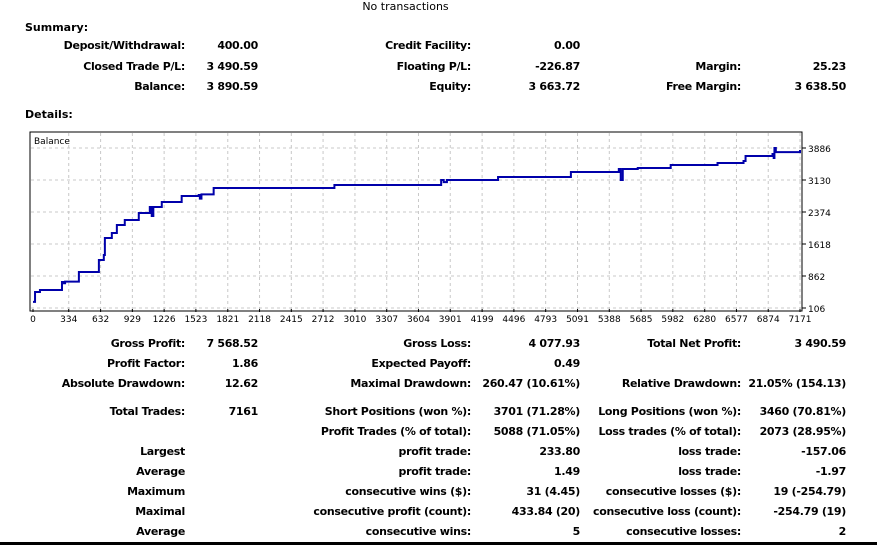  Describe the element at coordinates (557, 66) in the screenshot. I see `stat-value: -226.87` at that location.